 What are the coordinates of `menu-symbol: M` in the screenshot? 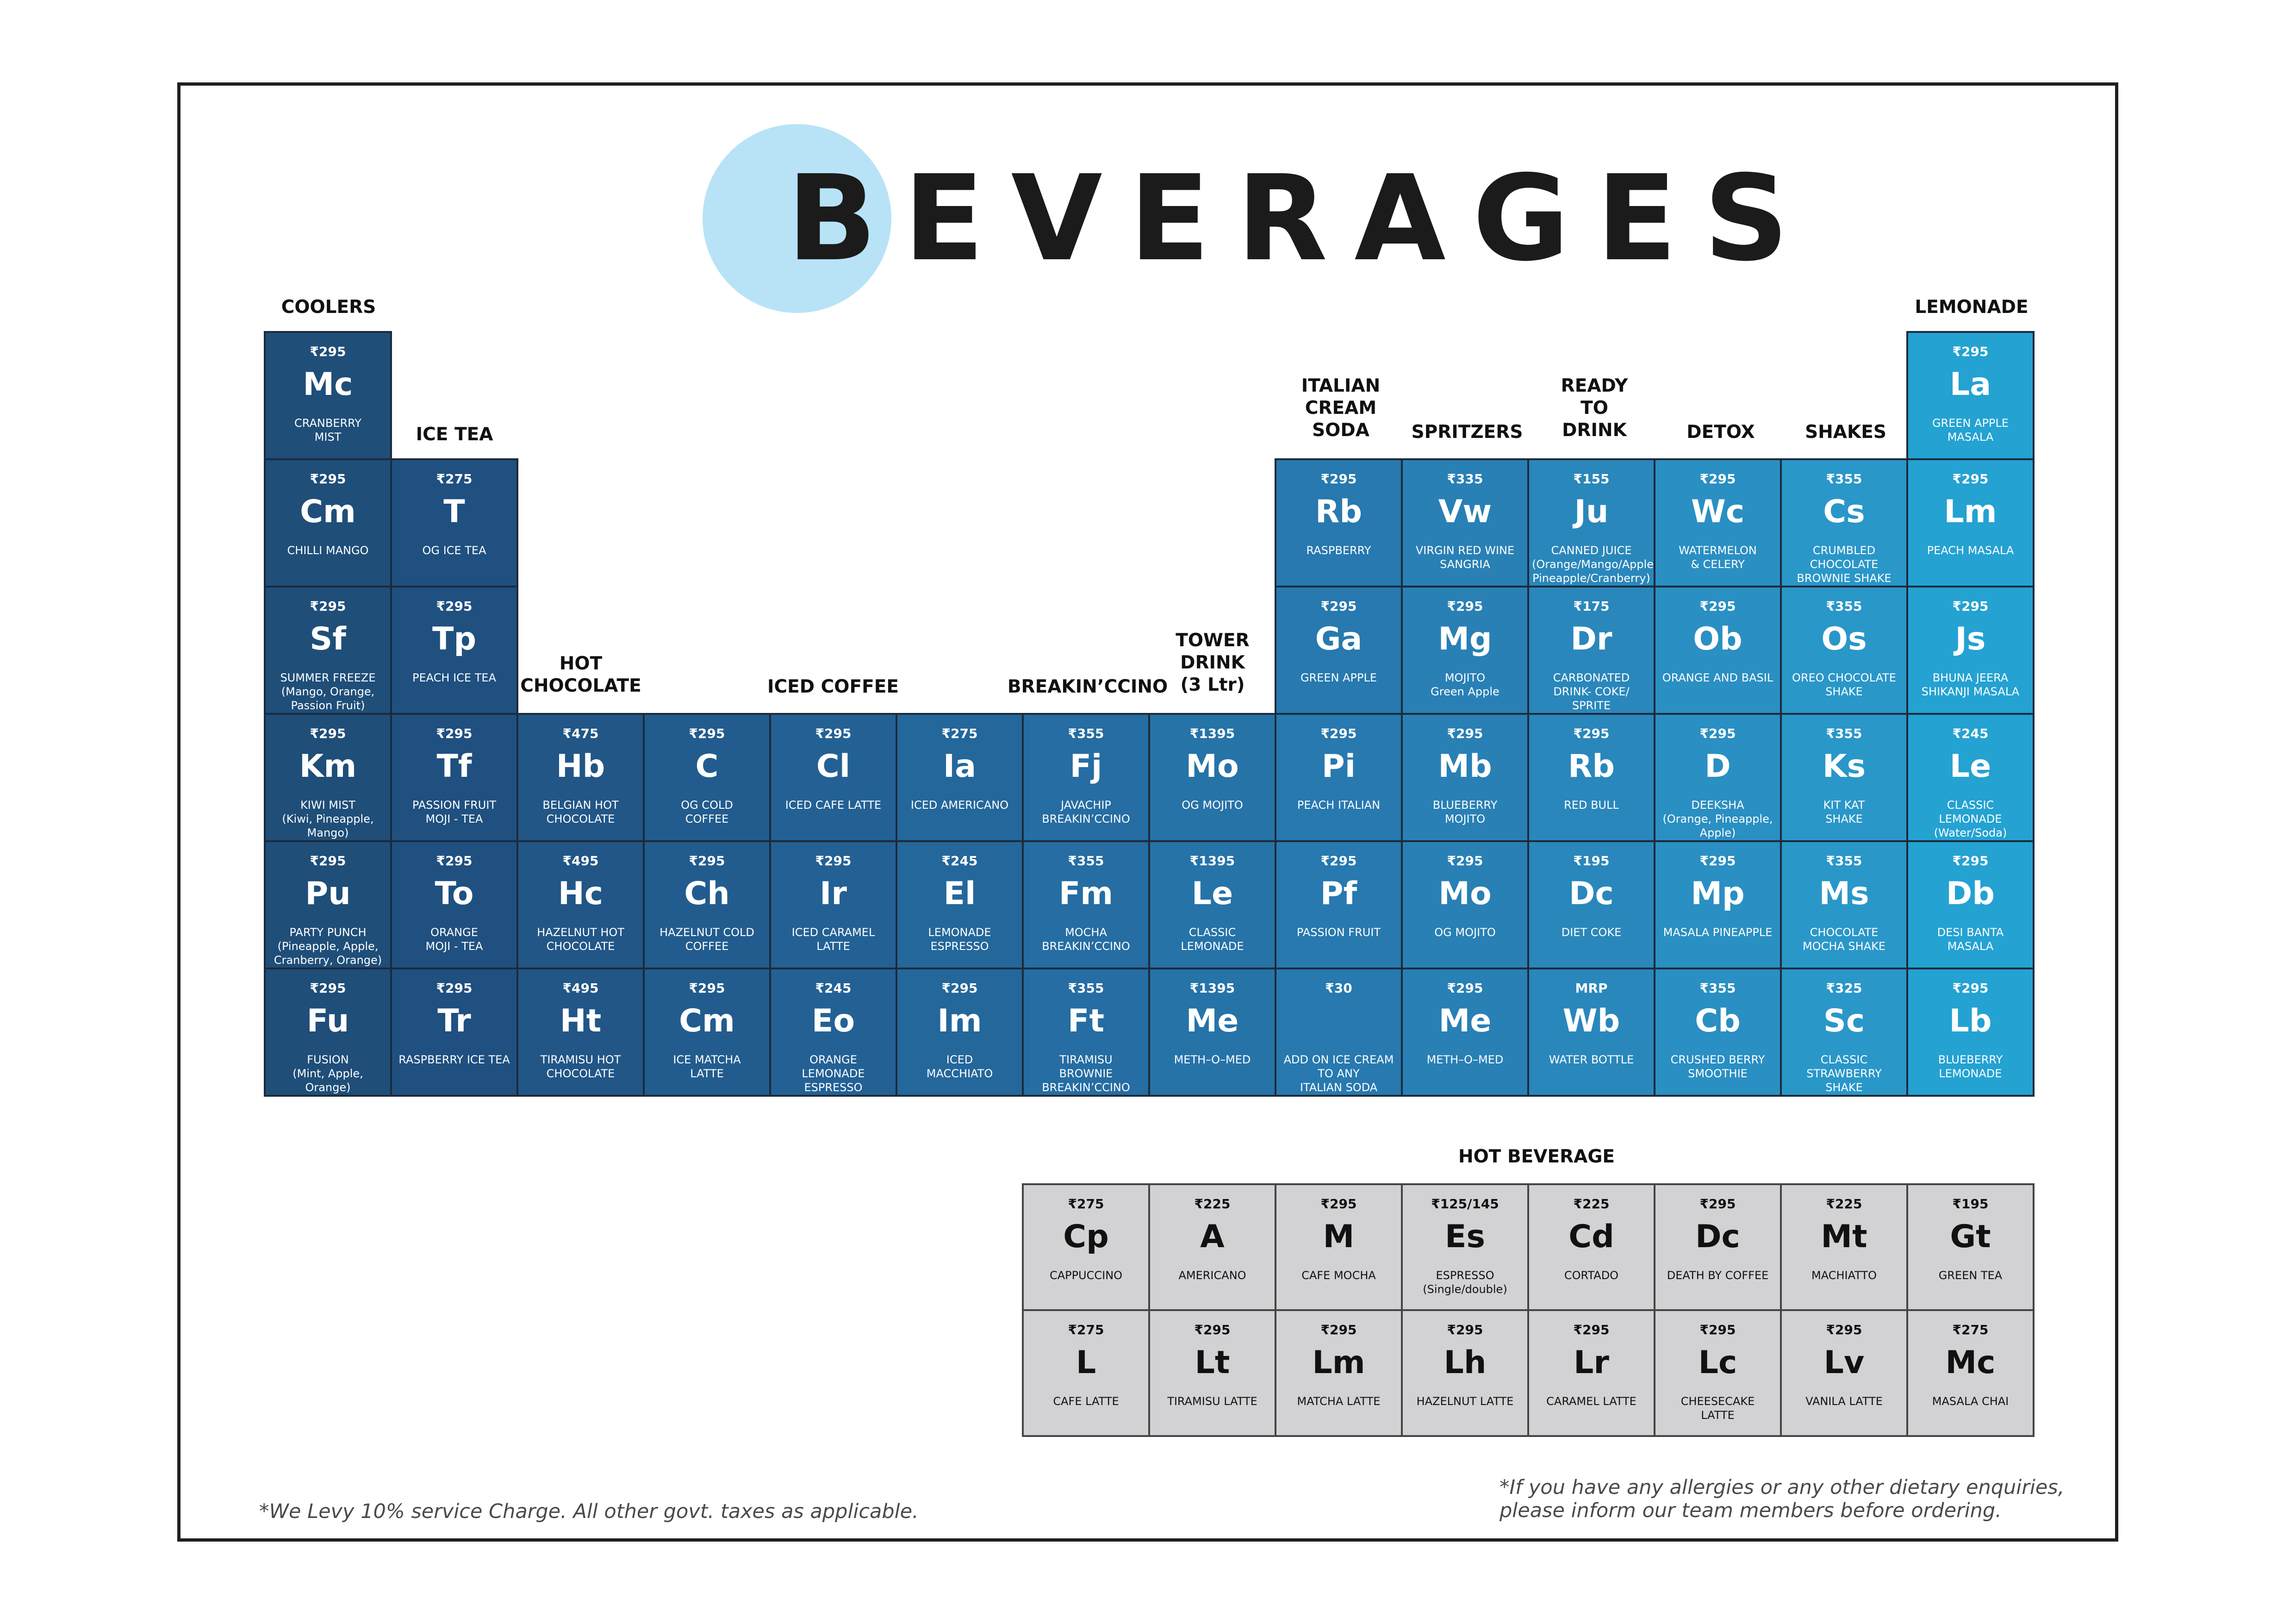 It's located at (1339, 1236).